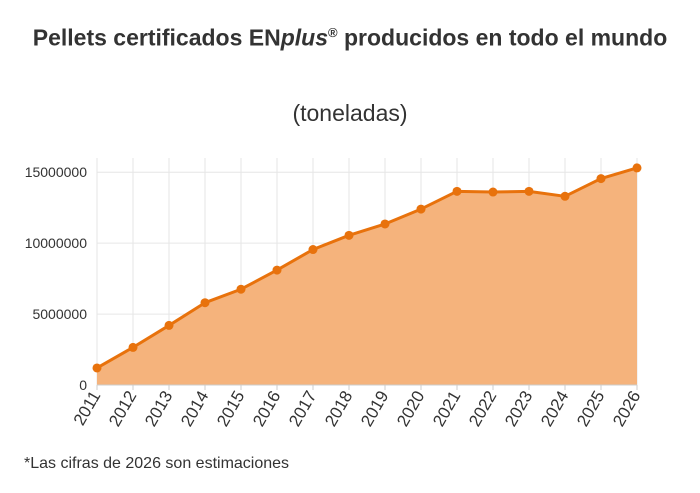 This screenshot has width=700, height=493. What do you see at coordinates (122, 409) in the screenshot?
I see `x-tick-label: 2012` at bounding box center [122, 409].